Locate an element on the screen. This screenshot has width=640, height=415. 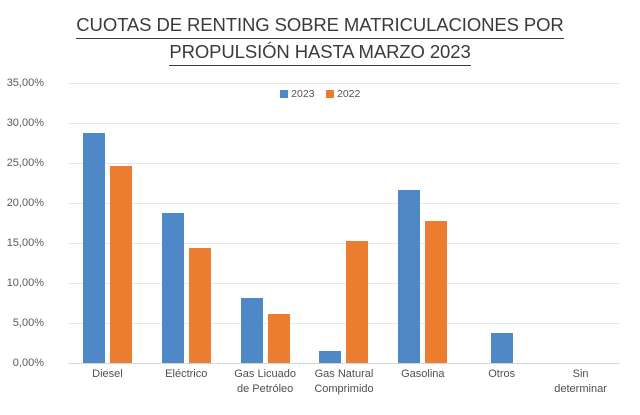
x-axis-tick-label: Eléctrico is located at coordinates (186, 374).